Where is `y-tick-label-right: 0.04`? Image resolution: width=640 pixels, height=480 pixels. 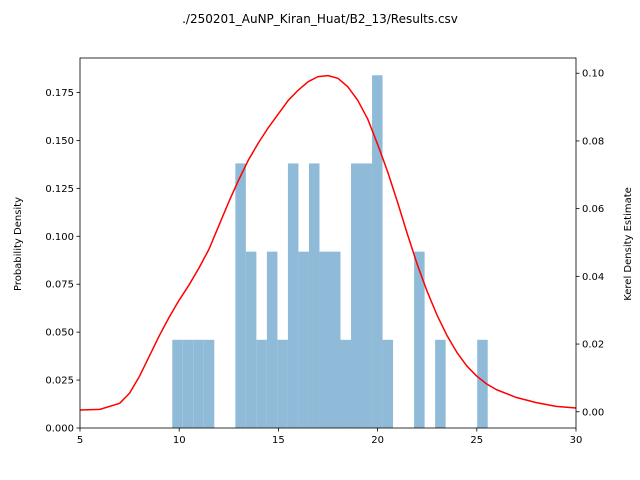
y-tick-label-right: 0.04 is located at coordinates (593, 277).